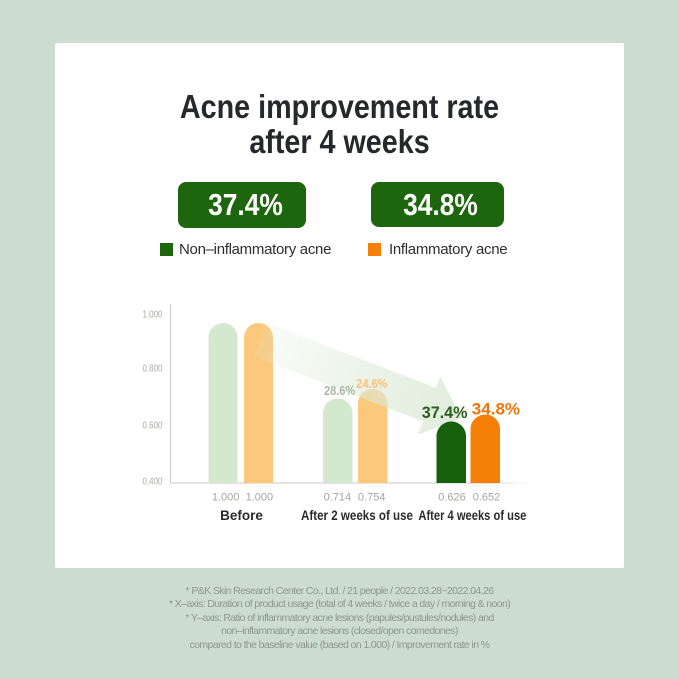 This screenshot has height=679, width=679. Describe the element at coordinates (372, 498) in the screenshot. I see `svg-text: 0.754` at that location.